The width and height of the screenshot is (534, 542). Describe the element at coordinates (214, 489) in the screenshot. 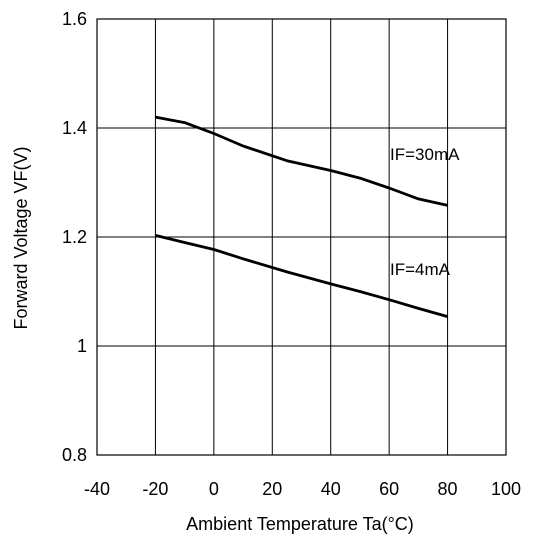

I see `x-tick-label: 0` at that location.